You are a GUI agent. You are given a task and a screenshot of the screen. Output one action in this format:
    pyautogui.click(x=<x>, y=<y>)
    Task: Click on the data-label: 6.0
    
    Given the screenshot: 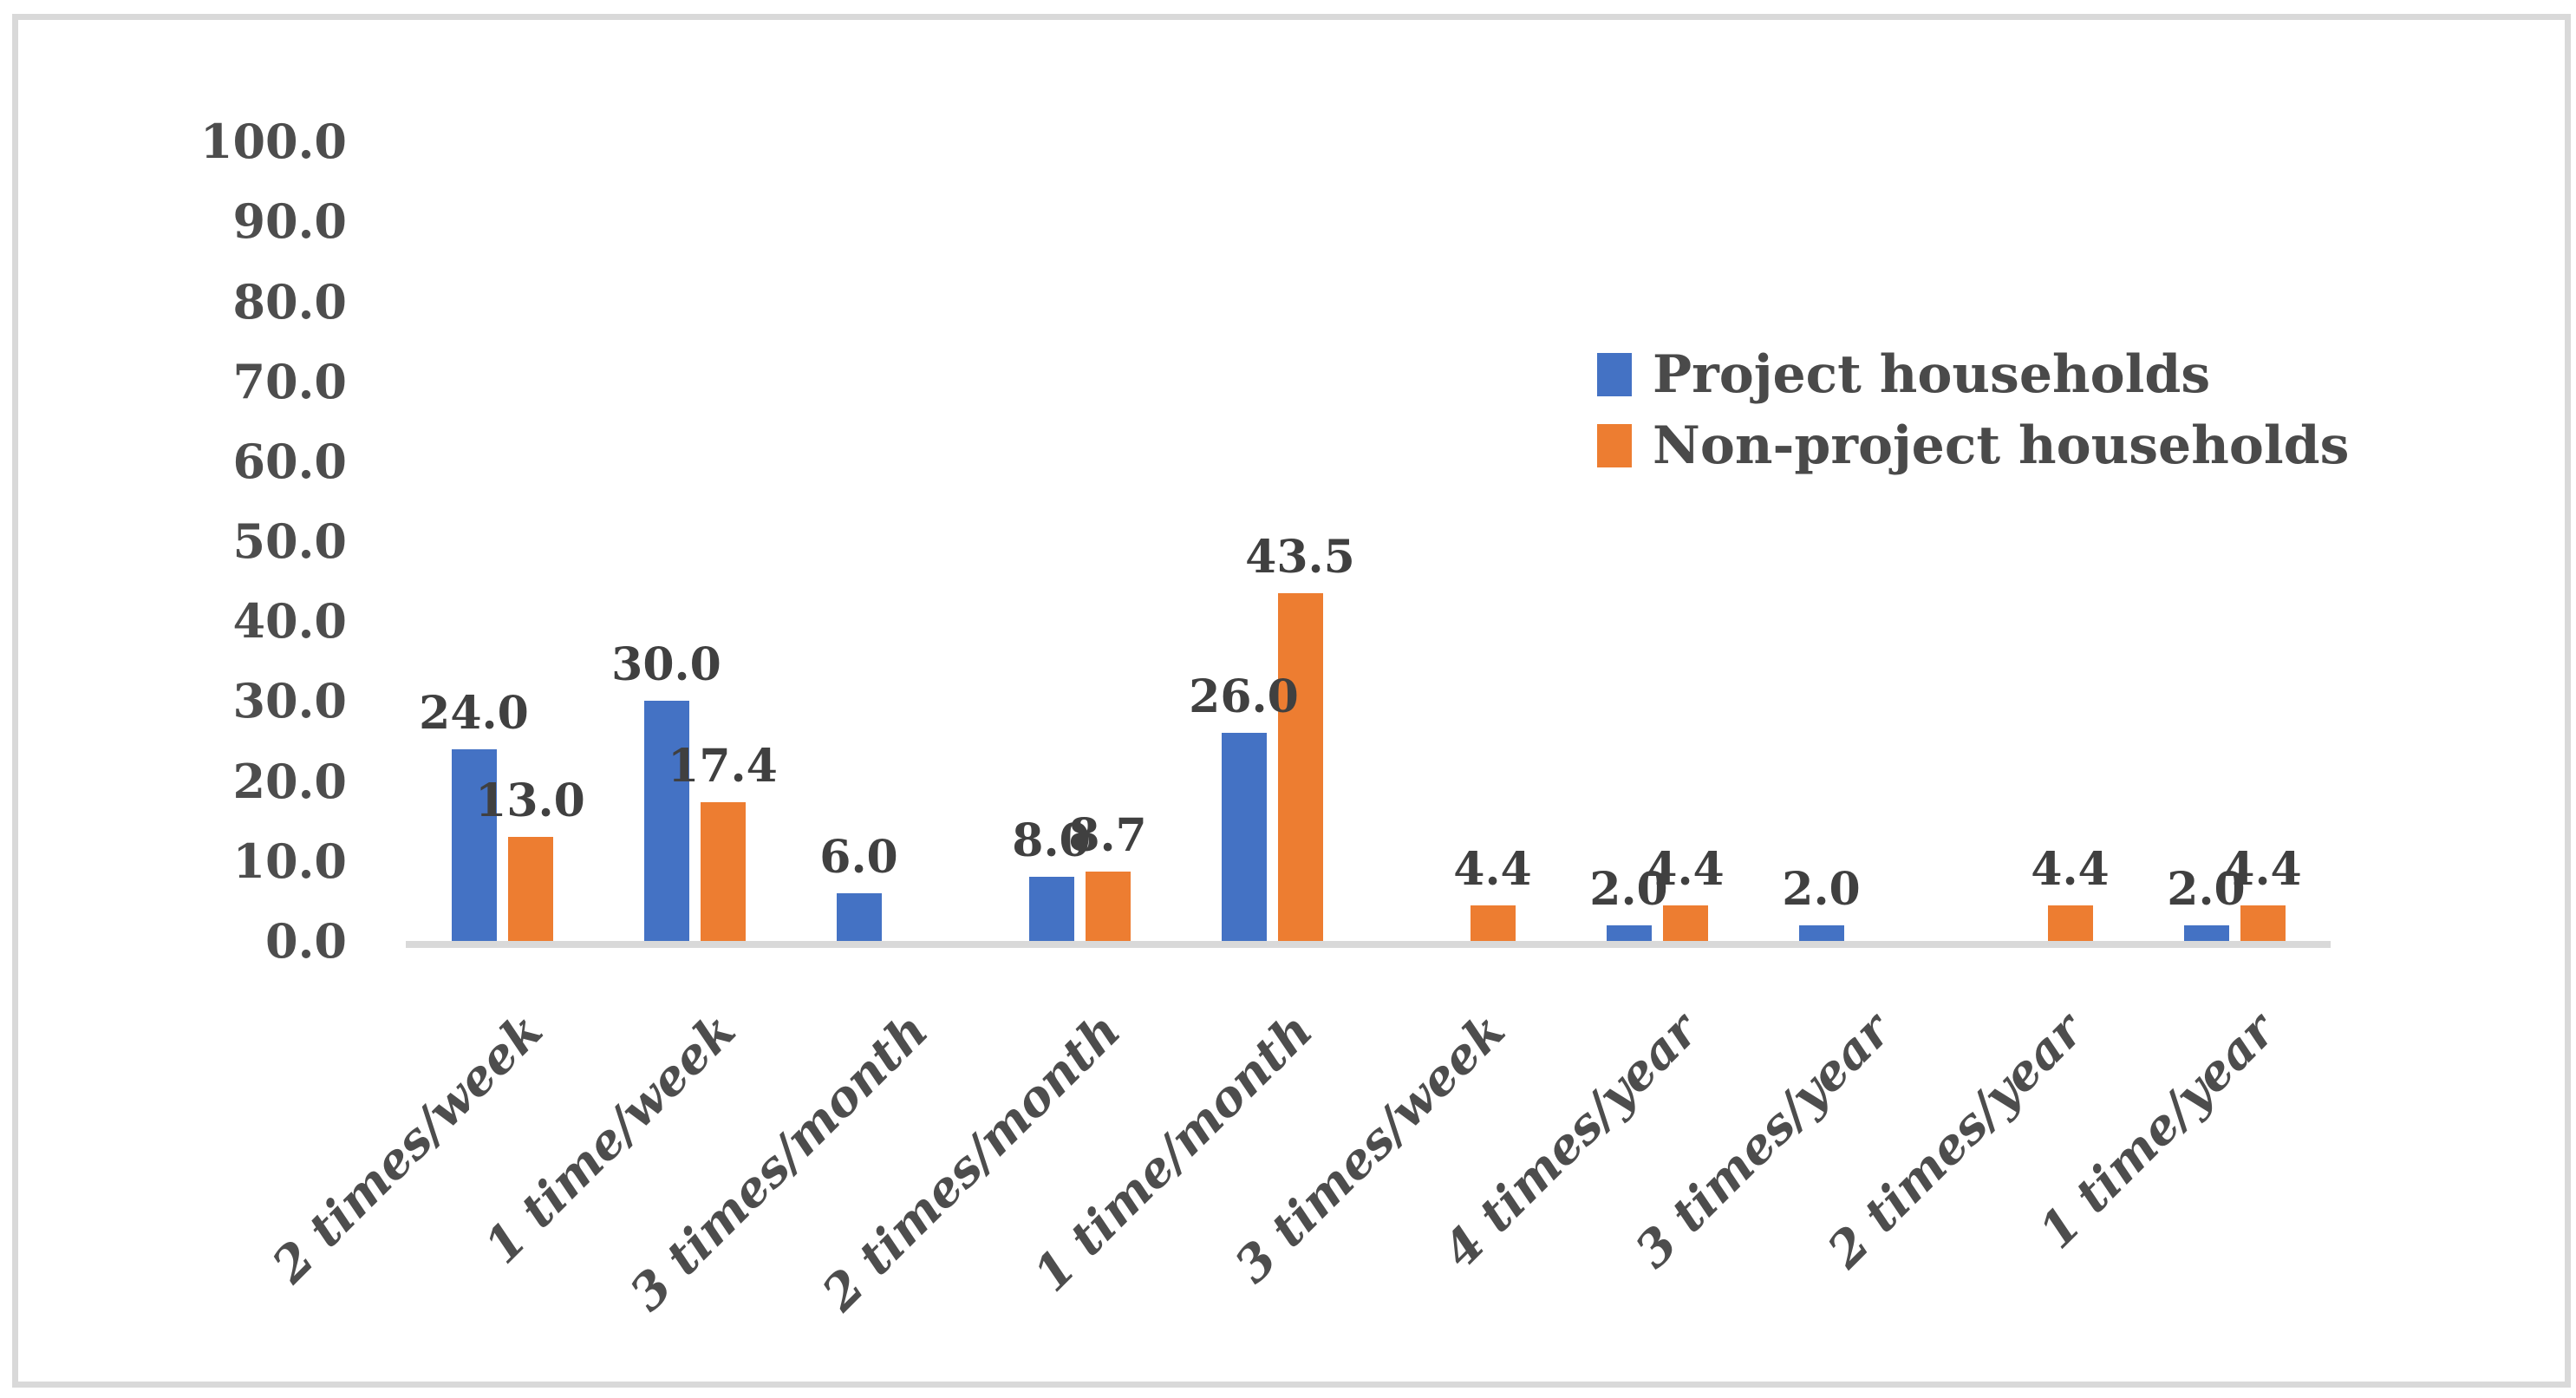 What is the action you would take?
    pyautogui.click(x=859, y=858)
    